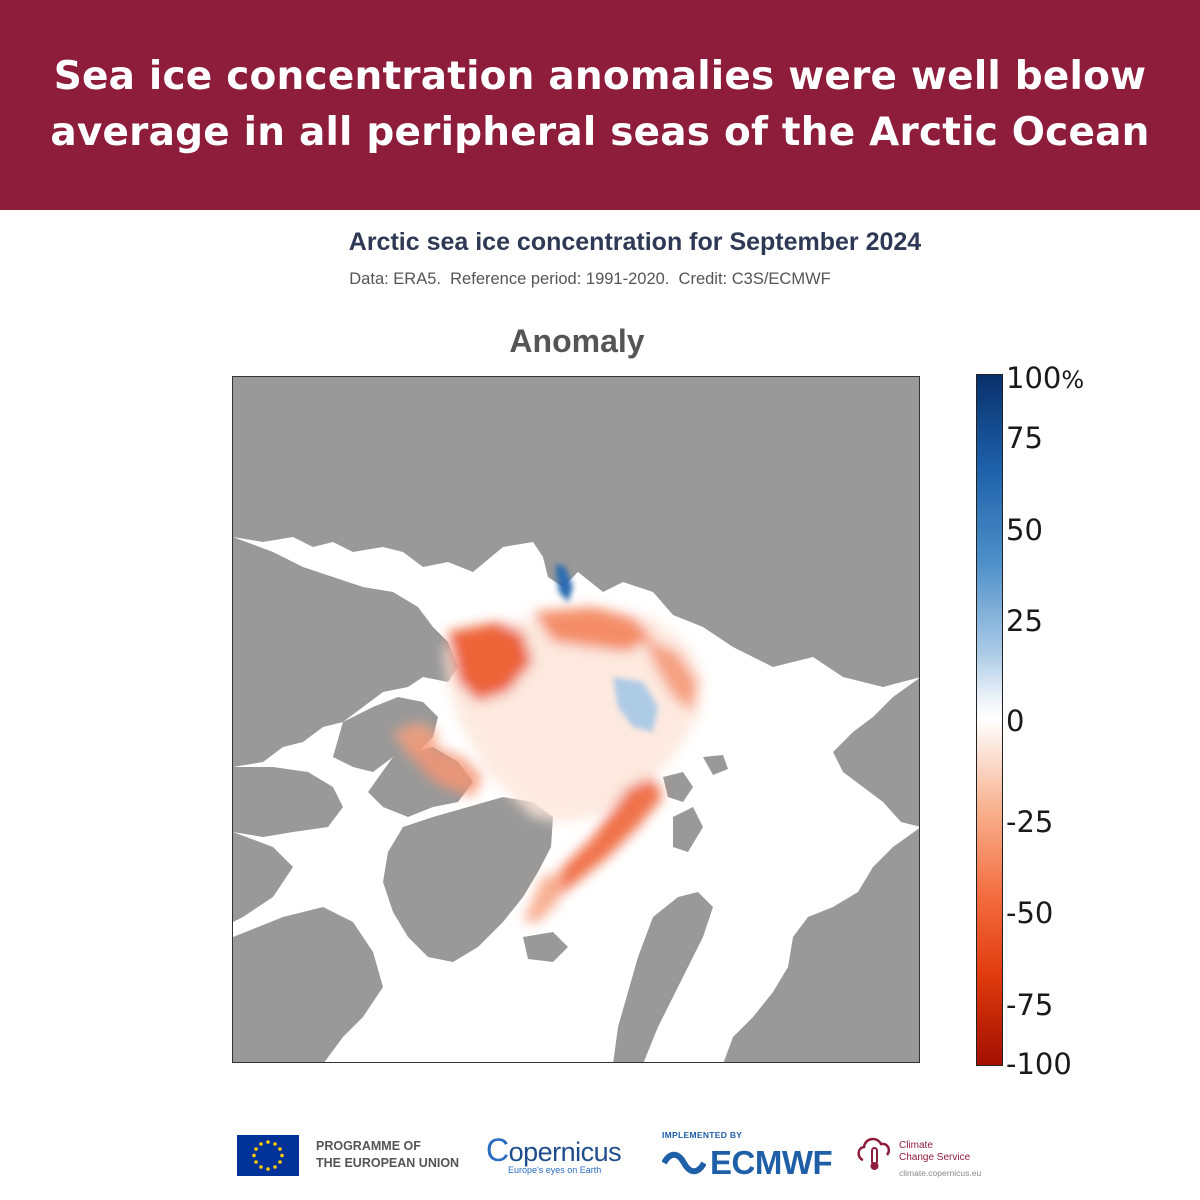 The width and height of the screenshot is (1200, 1200). I want to click on anomaly-positive-central, so click(635, 704).